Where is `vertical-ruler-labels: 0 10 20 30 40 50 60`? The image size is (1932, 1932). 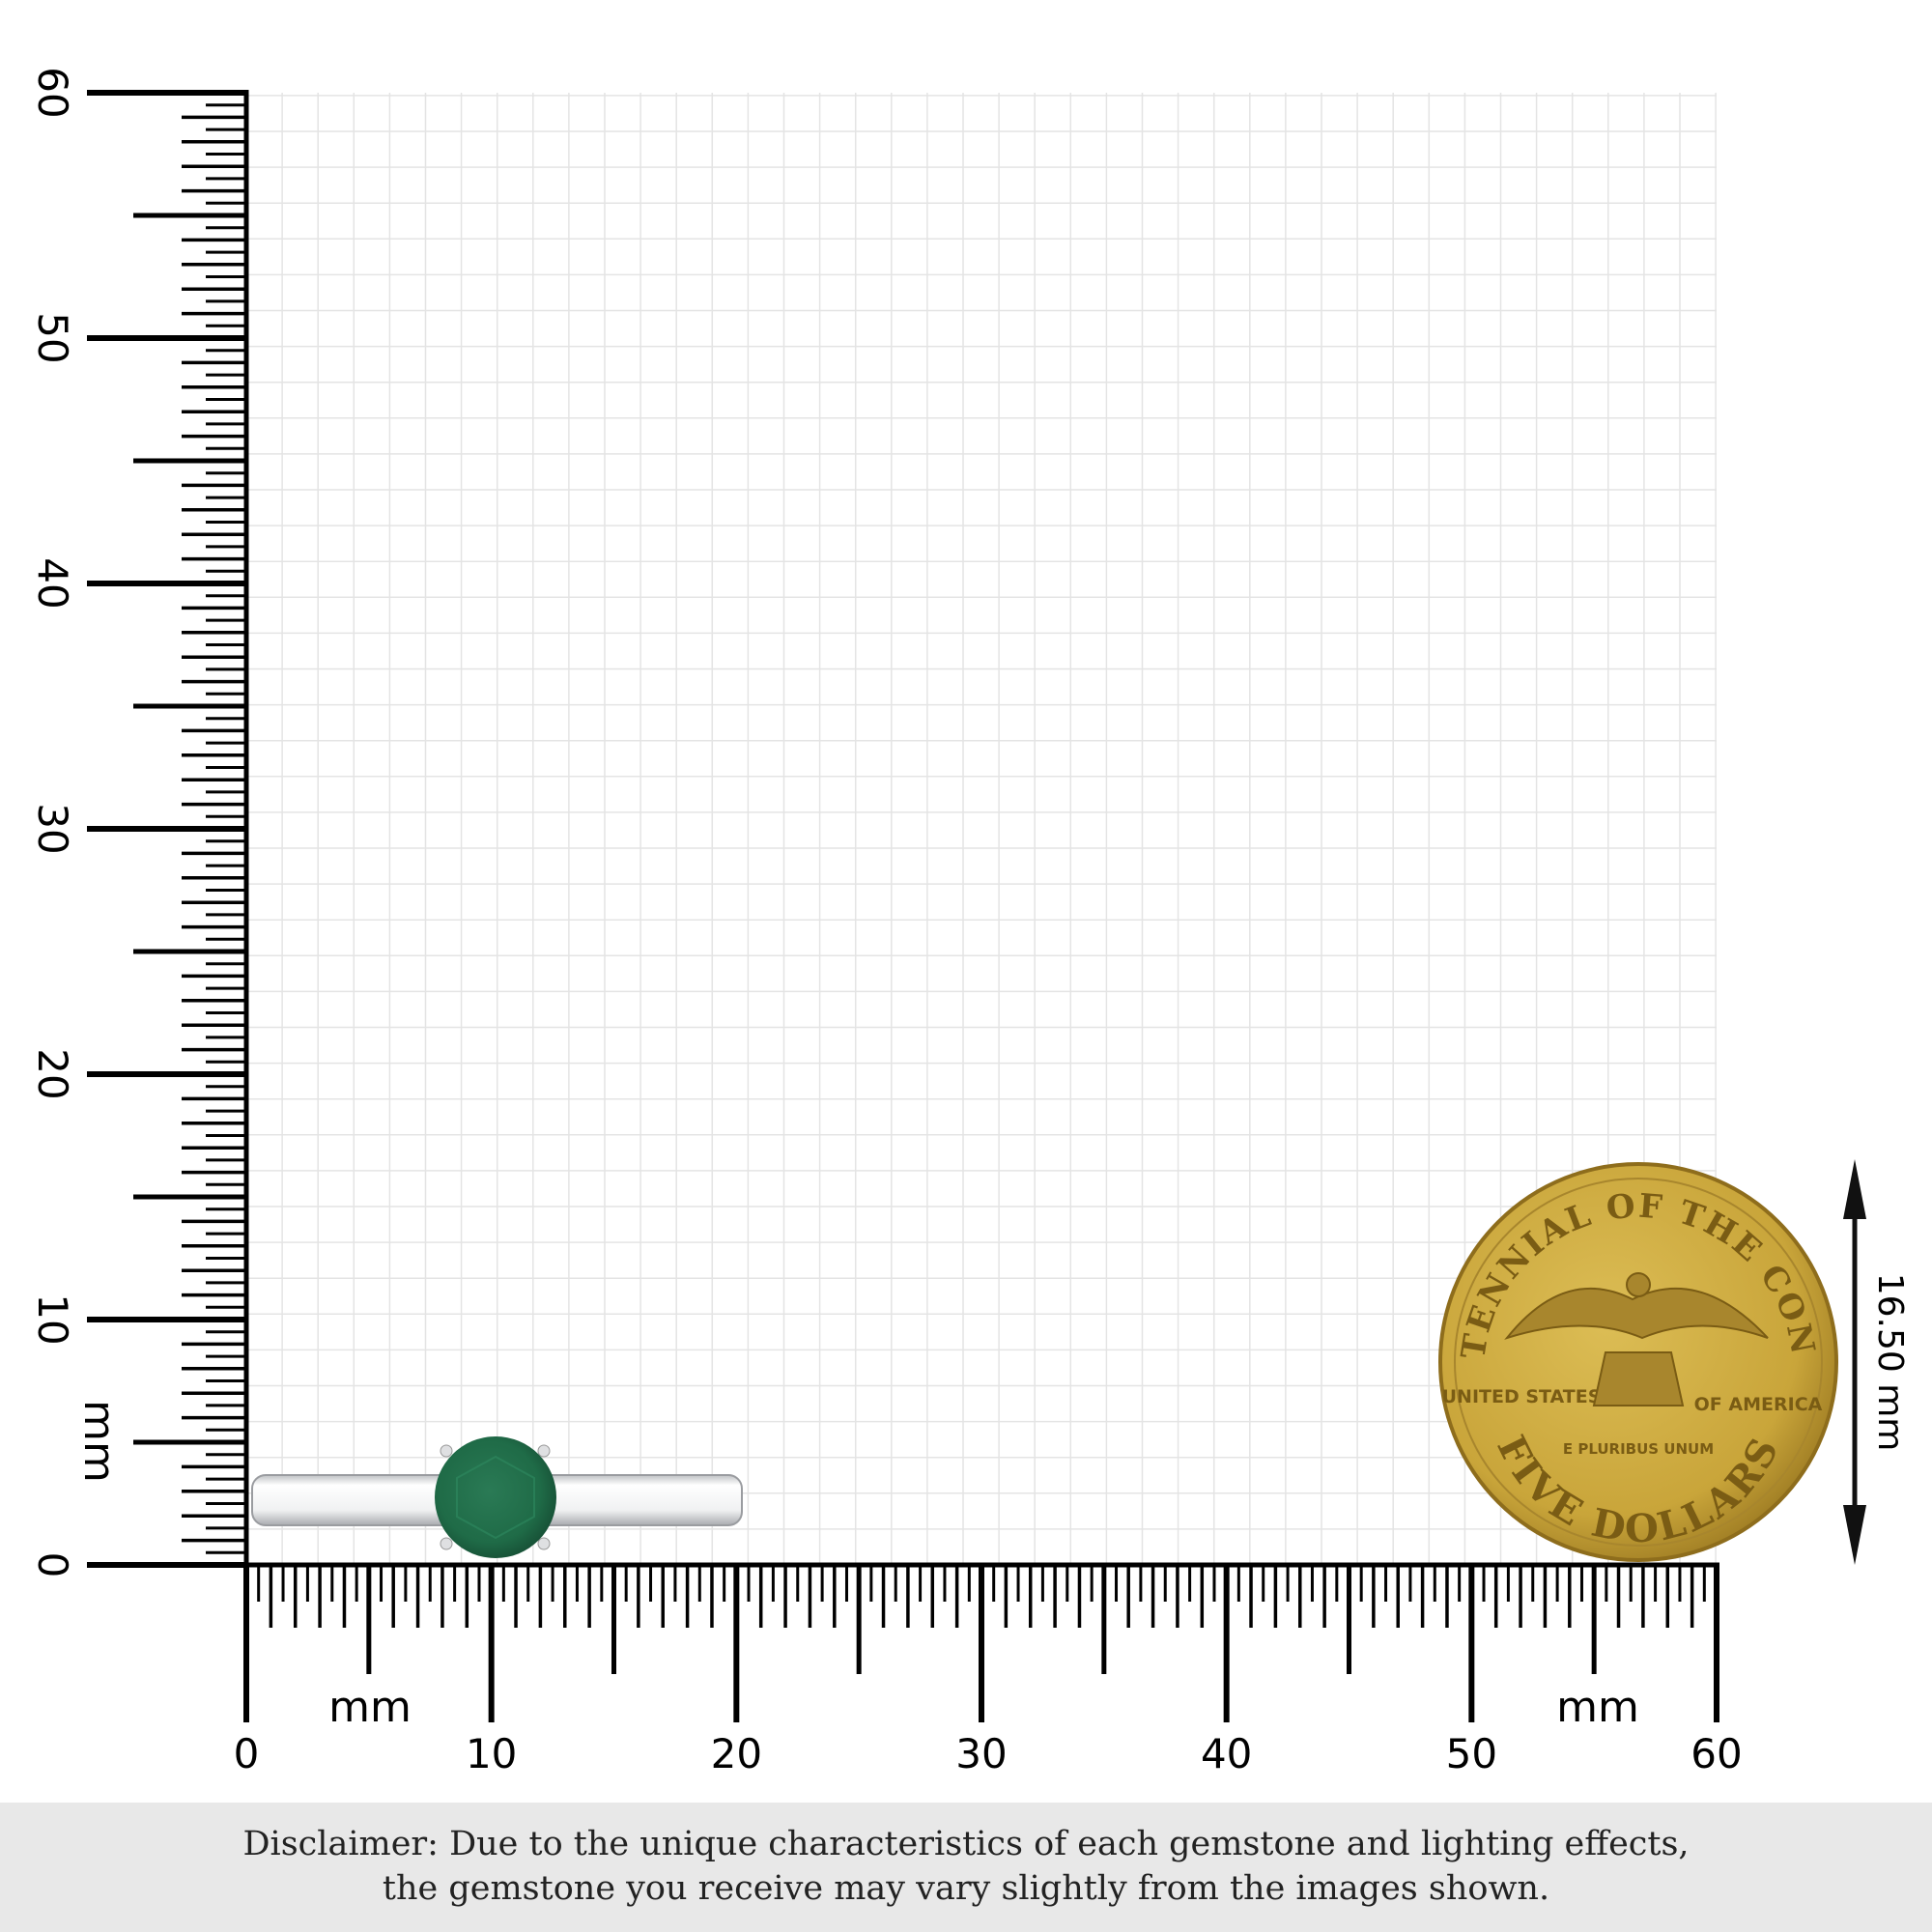 vertical-ruler-labels: 0 10 20 30 40 50 60 is located at coordinates (52, 822).